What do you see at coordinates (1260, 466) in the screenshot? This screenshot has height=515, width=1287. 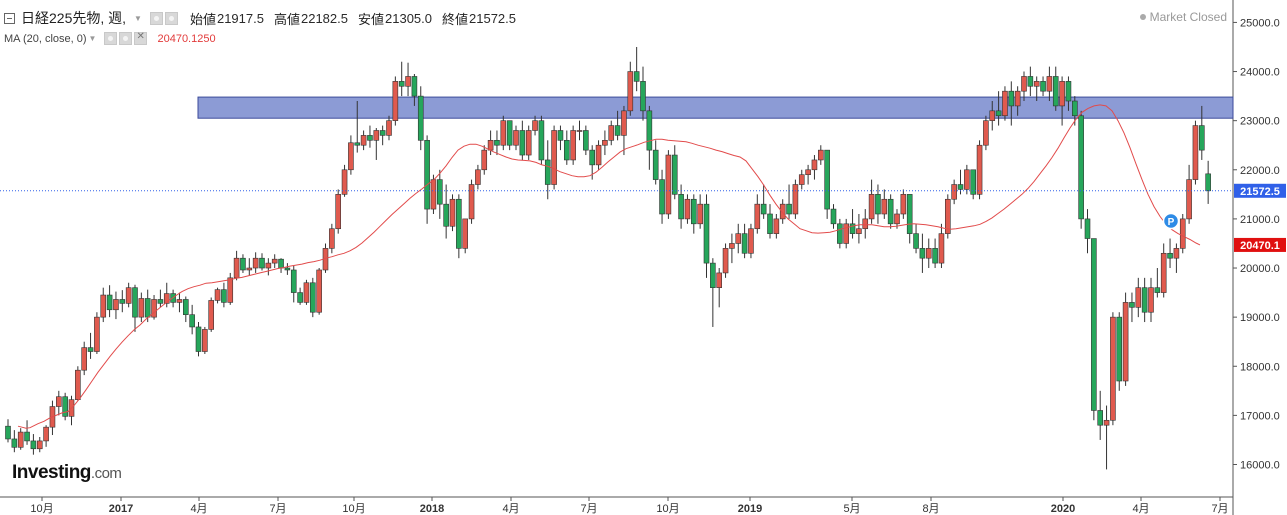 I see `y-tick-label: 16000.0` at bounding box center [1260, 466].